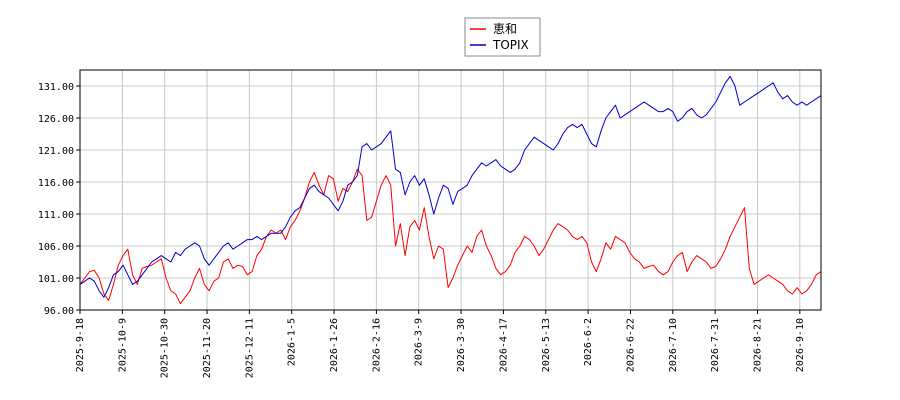 The height and width of the screenshot is (400, 900). Describe the element at coordinates (292, 342) in the screenshot. I see `x-tick-label: 2026-1-5` at that location.